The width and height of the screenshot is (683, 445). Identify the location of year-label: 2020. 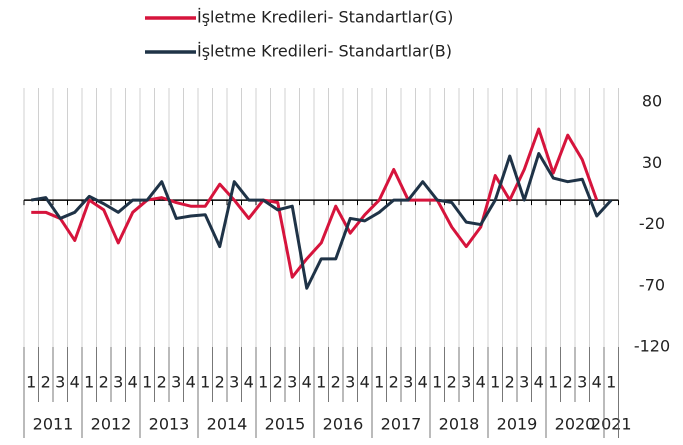
(575, 424).